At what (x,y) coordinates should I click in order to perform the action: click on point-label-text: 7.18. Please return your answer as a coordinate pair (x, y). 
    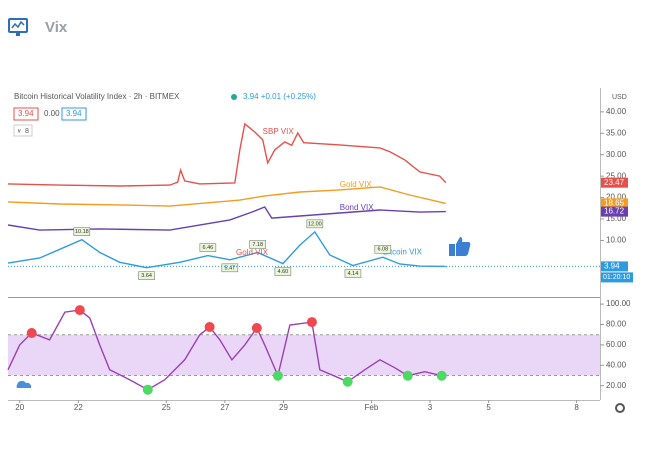
    Looking at the image, I should click on (257, 245).